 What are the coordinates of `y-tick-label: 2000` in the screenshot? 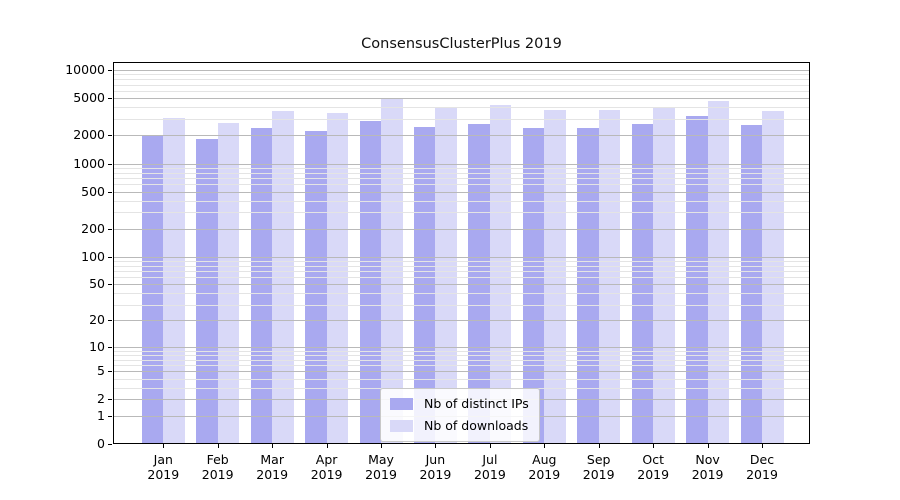 It's located at (89, 135).